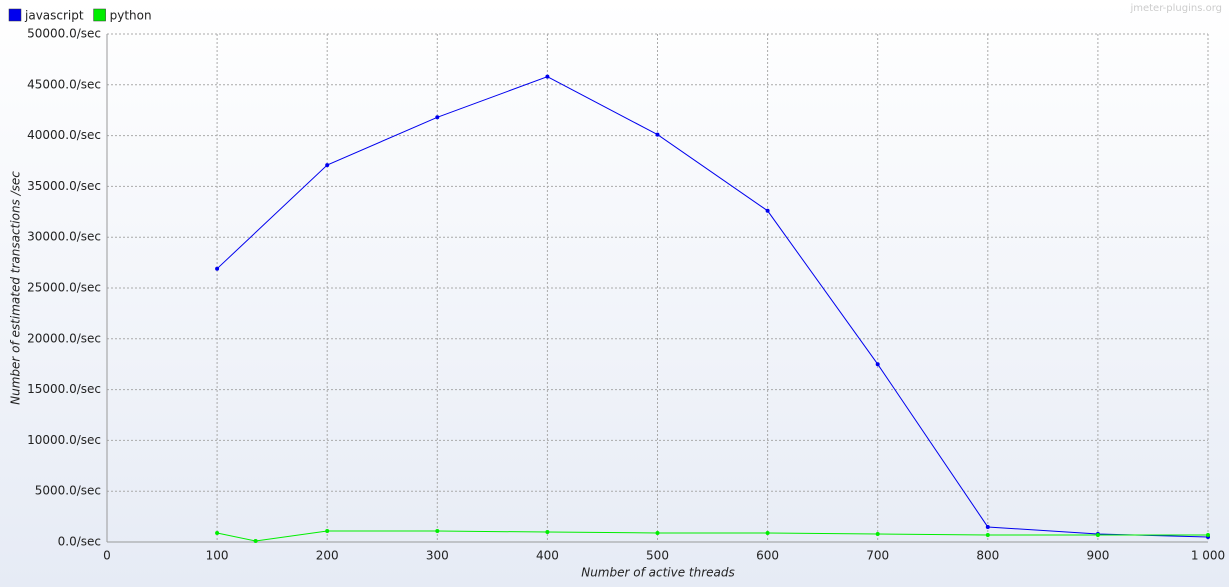 This screenshot has width=1229, height=587. I want to click on x-tick-label: 500, so click(657, 556).